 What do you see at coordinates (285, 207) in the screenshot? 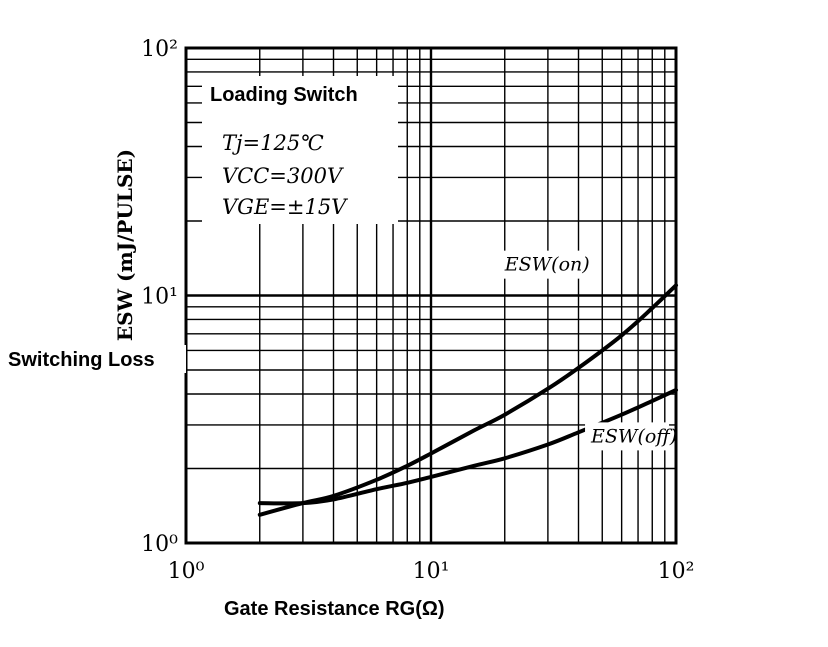
I see `condition-vge: VGE=±15V` at bounding box center [285, 207].